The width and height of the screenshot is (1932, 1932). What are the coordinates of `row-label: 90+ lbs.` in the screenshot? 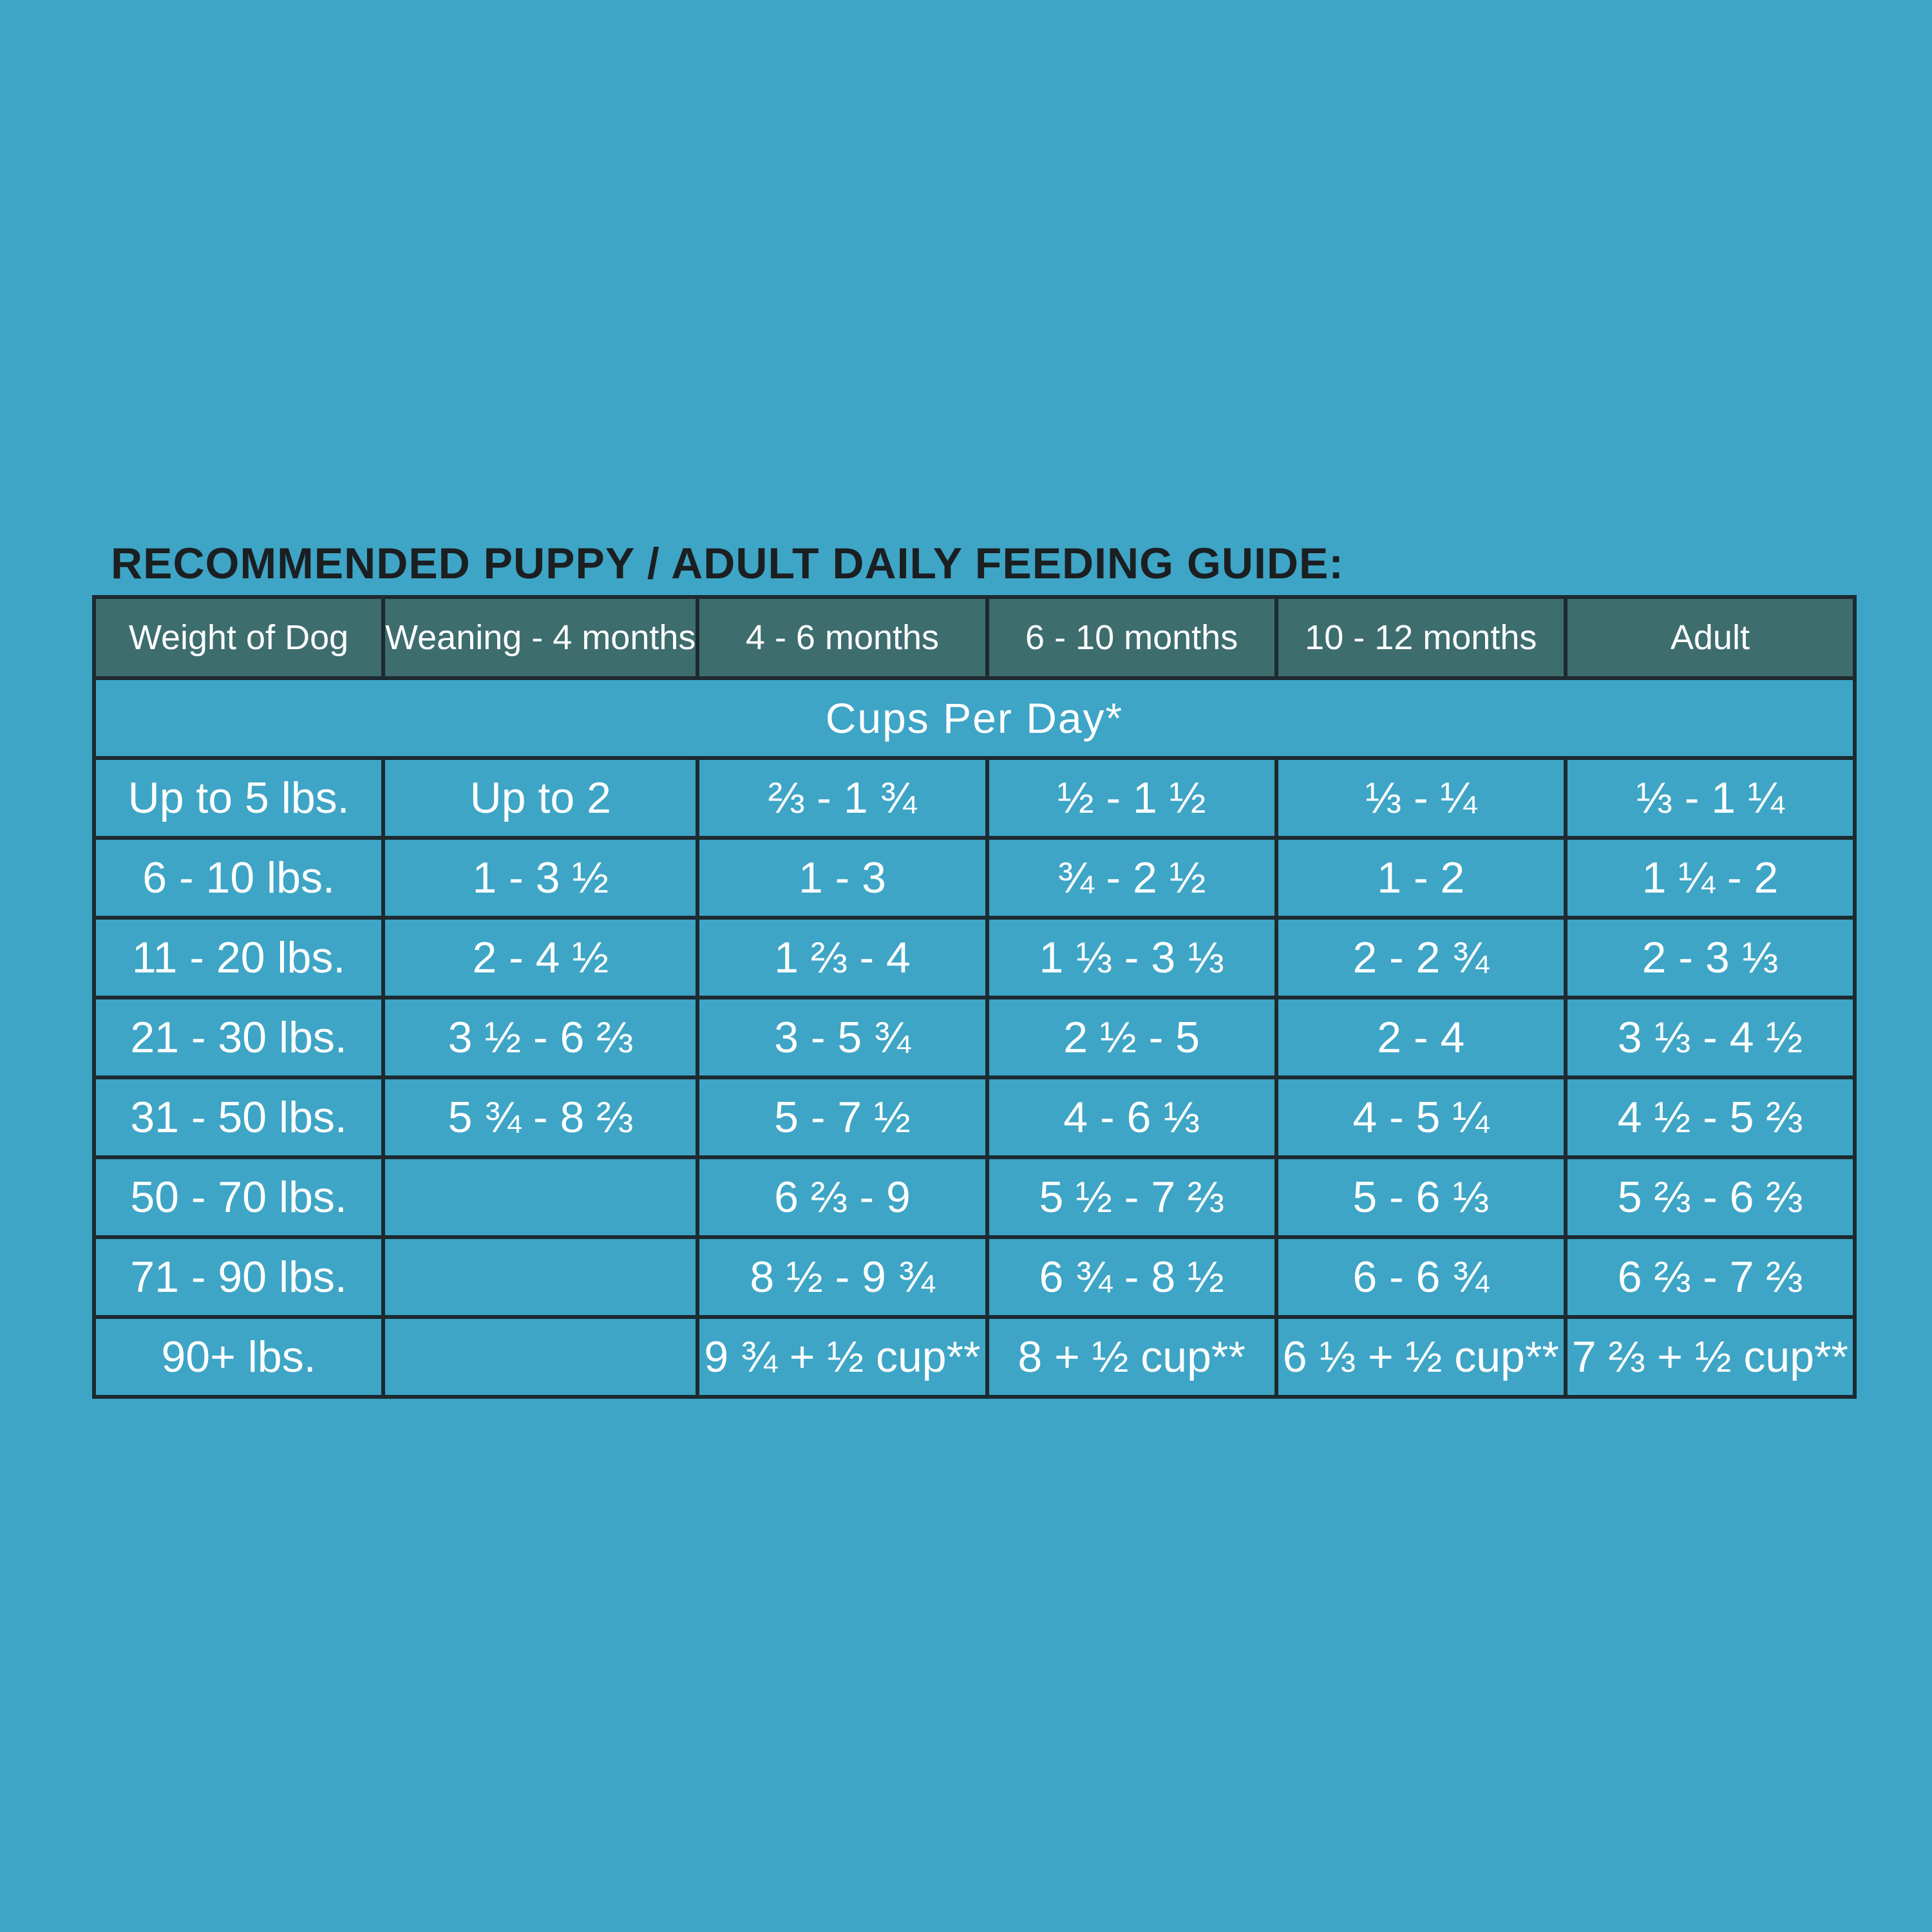 It's located at (239, 1357).